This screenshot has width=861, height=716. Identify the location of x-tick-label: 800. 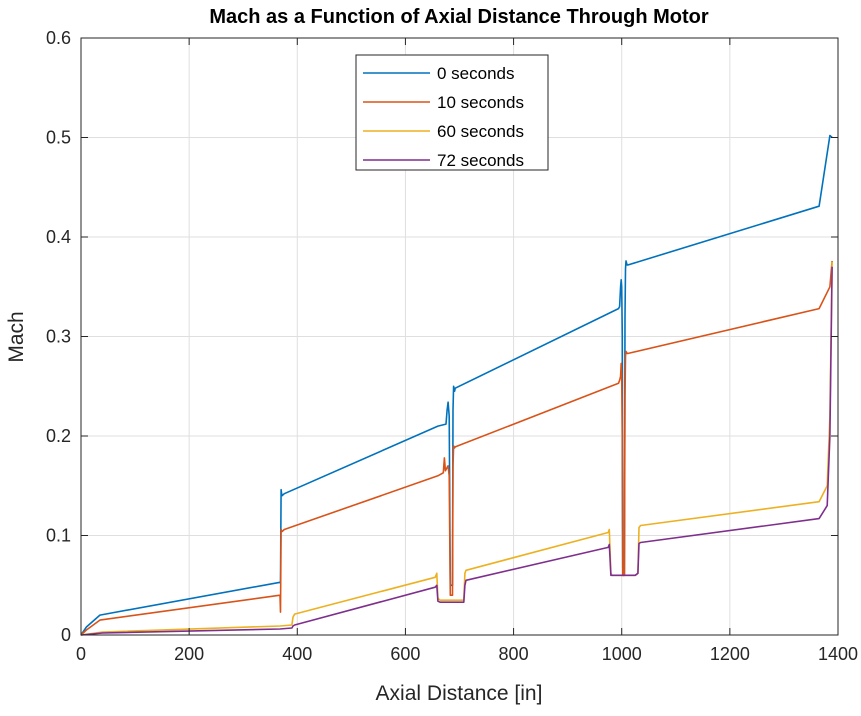
(514, 654).